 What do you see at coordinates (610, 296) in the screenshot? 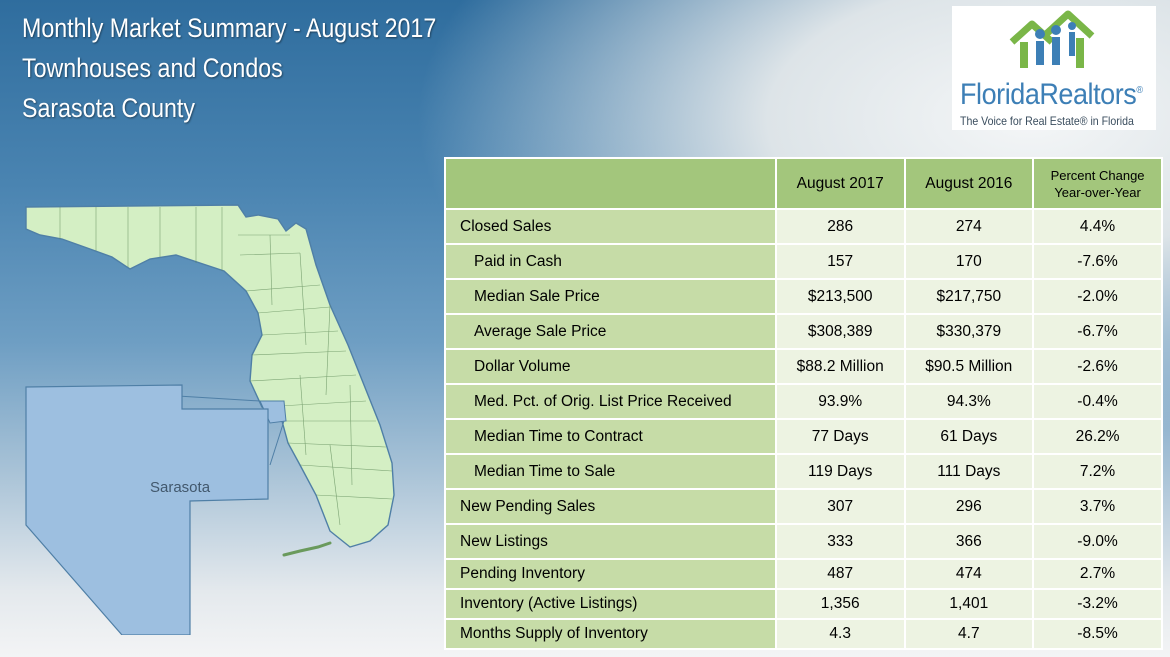
I see `row-label: Median Sale Price` at bounding box center [610, 296].